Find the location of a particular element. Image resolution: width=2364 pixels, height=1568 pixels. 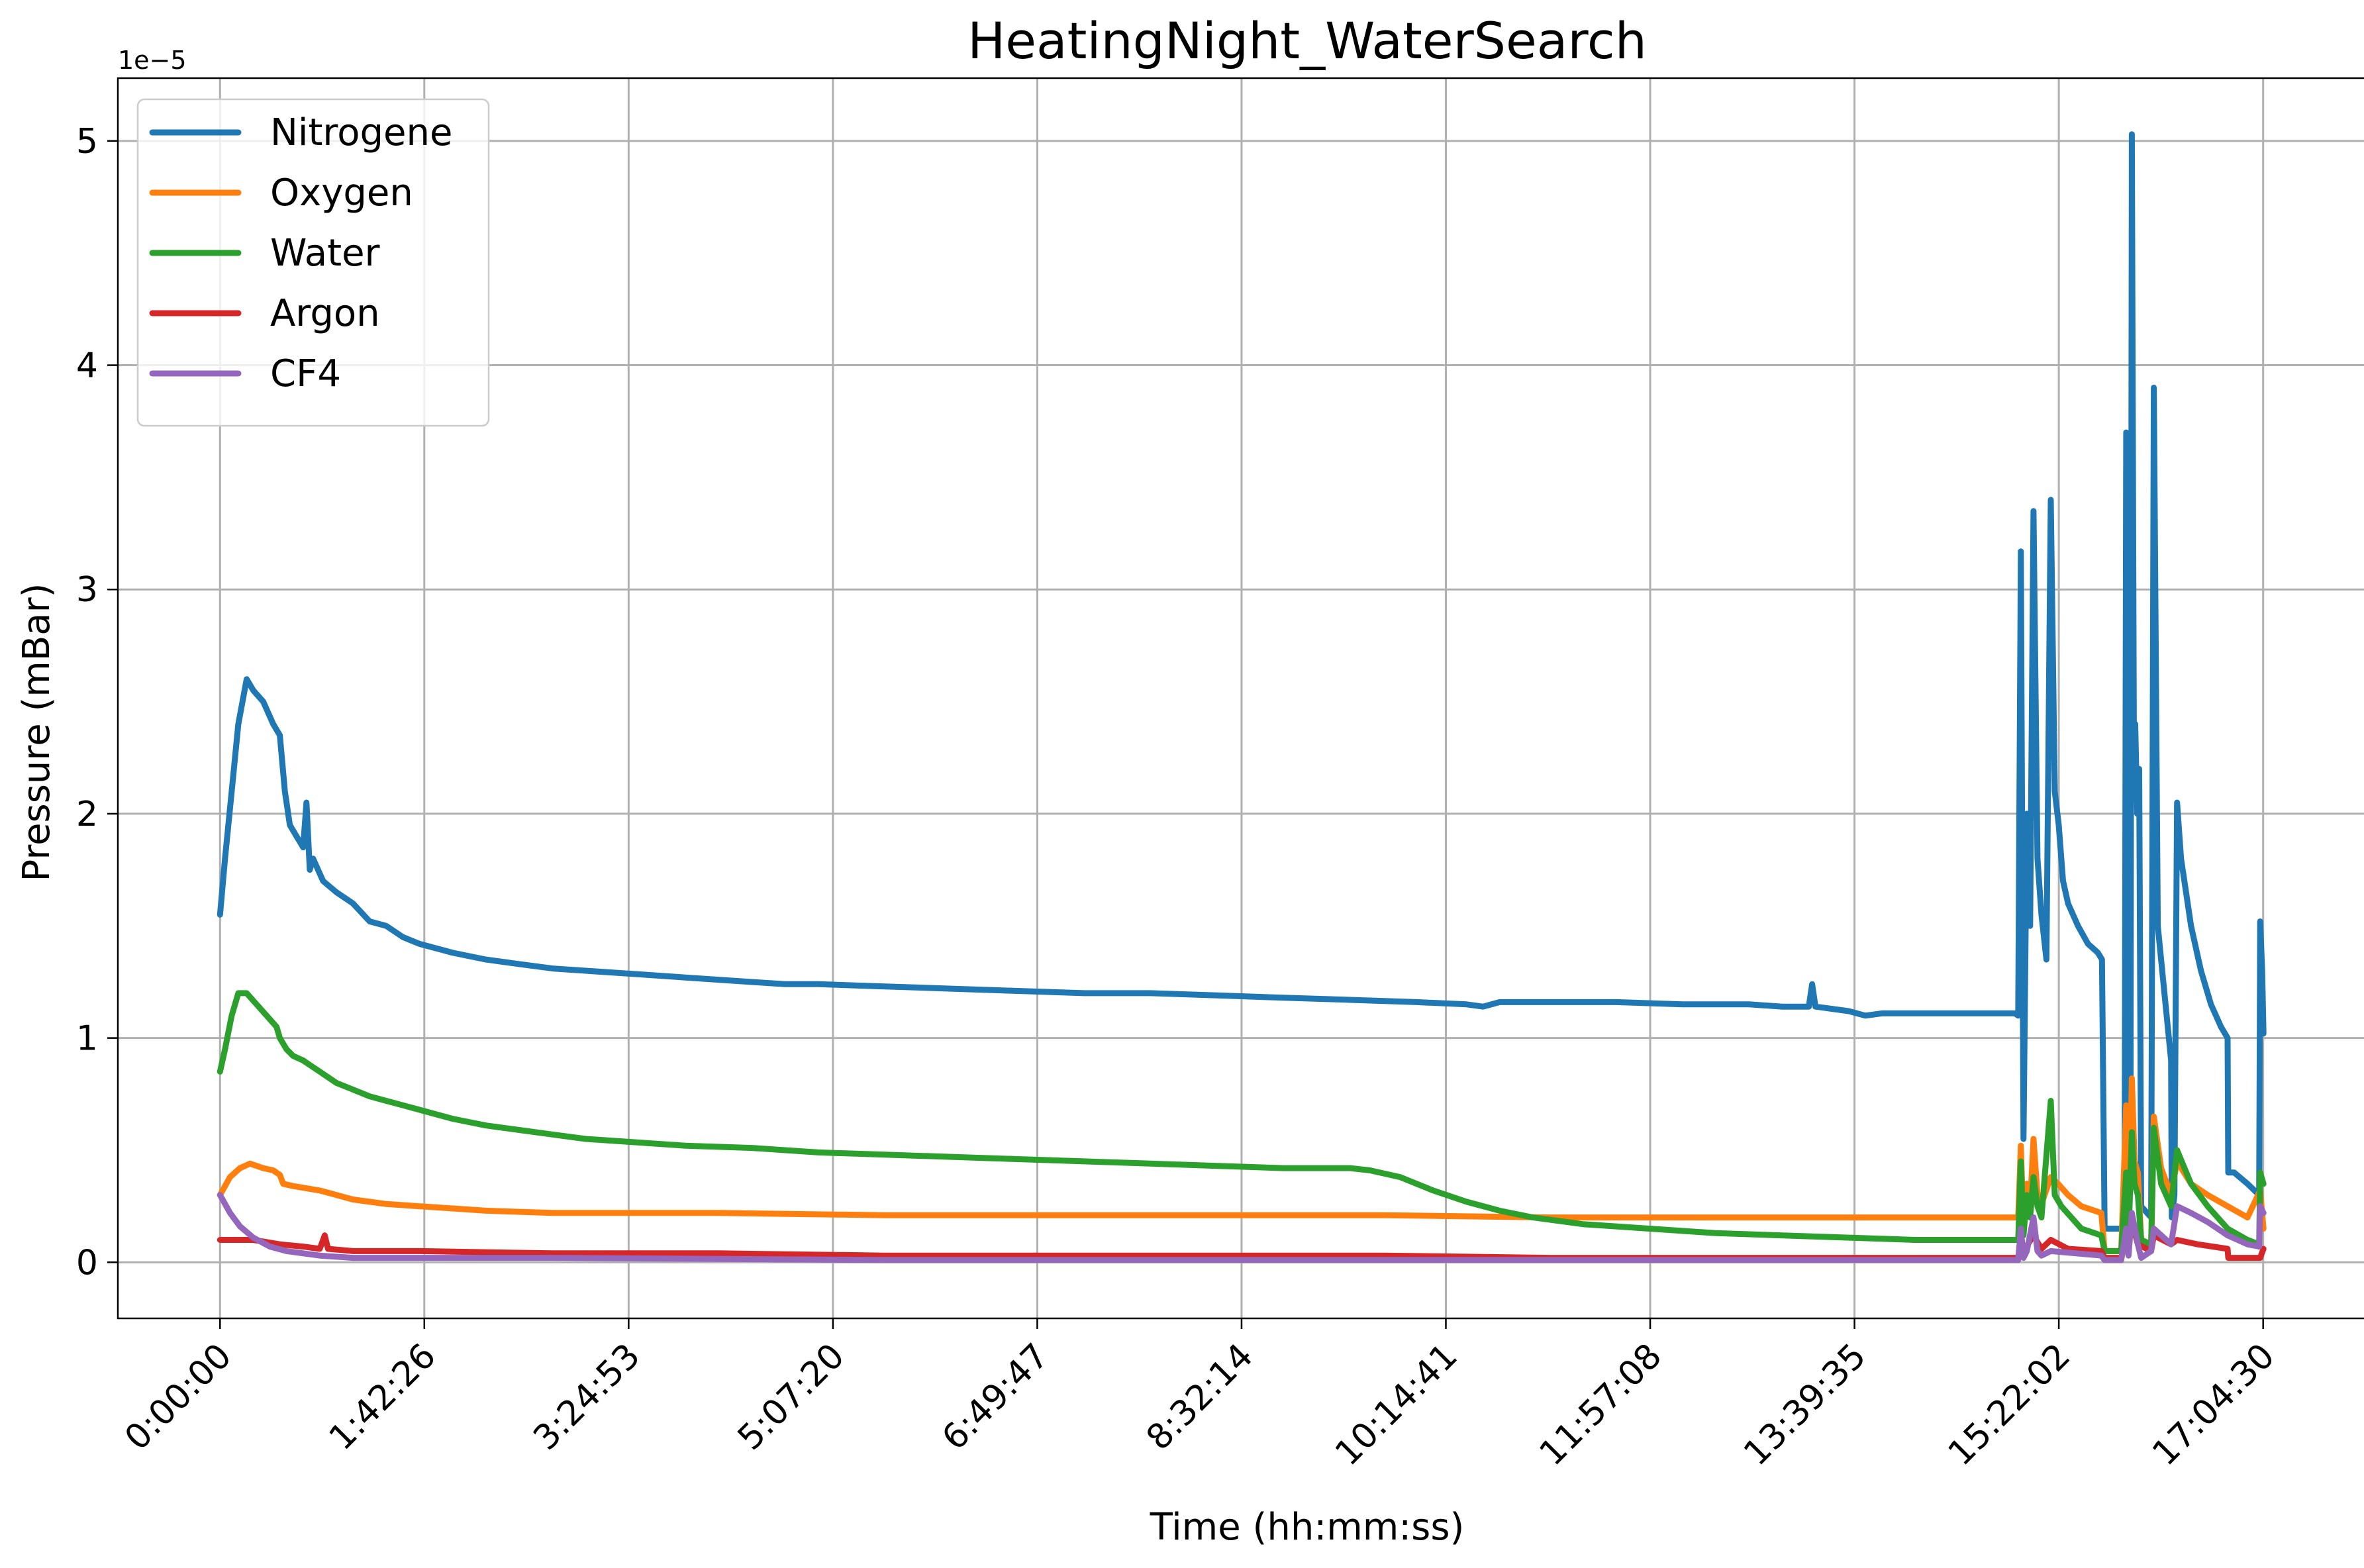

legend: Nitrogene Oxygen Water Argon CF4 is located at coordinates (313, 262).